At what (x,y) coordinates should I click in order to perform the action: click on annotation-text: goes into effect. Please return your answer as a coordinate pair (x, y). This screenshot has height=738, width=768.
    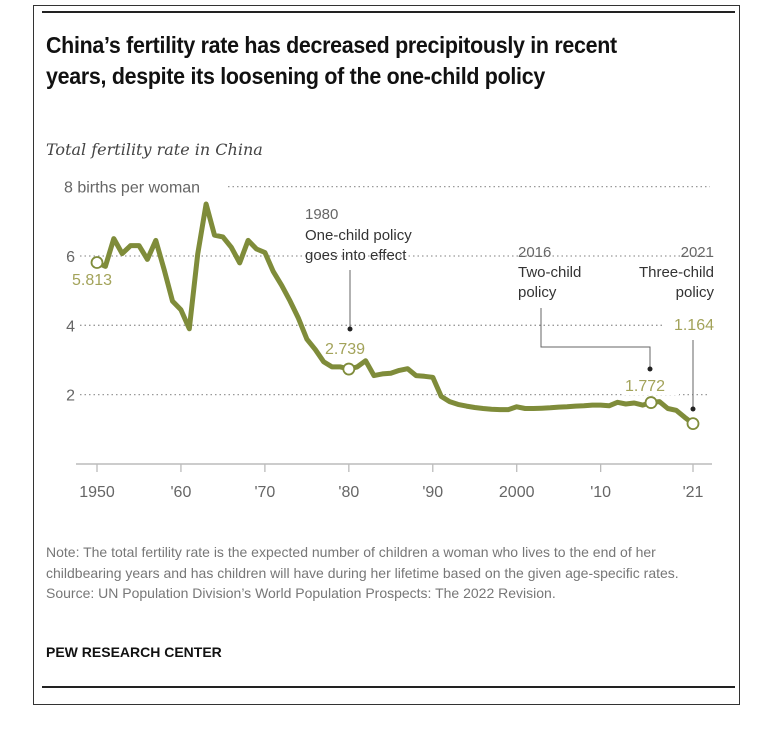
    Looking at the image, I should click on (356, 255).